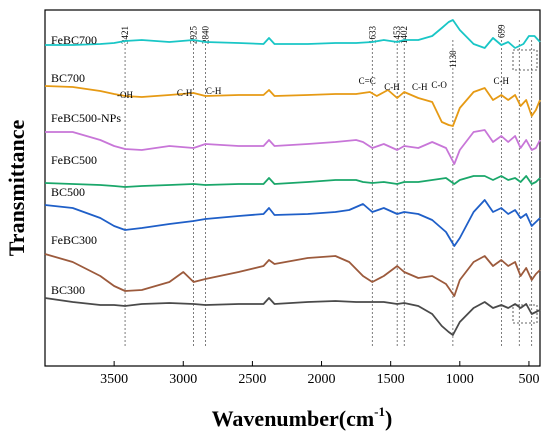  I want to click on annotations: -OH C-H C-HC=CC-H C-H C-O C-H, so click(313, 88).